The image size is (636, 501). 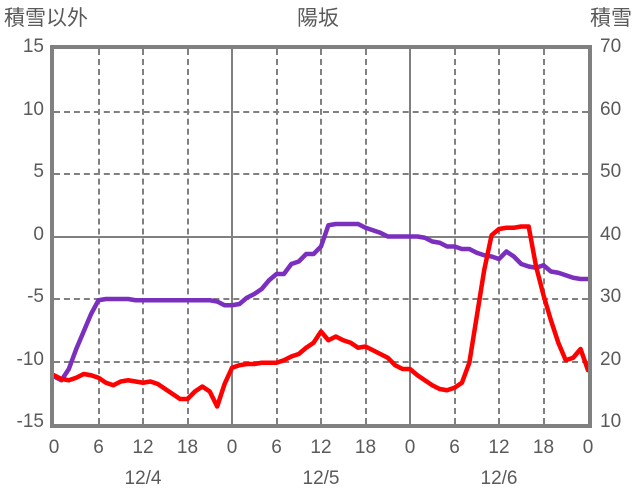 What do you see at coordinates (499, 478) in the screenshot?
I see `x-axis-day-label-12-6: 12/6` at bounding box center [499, 478].